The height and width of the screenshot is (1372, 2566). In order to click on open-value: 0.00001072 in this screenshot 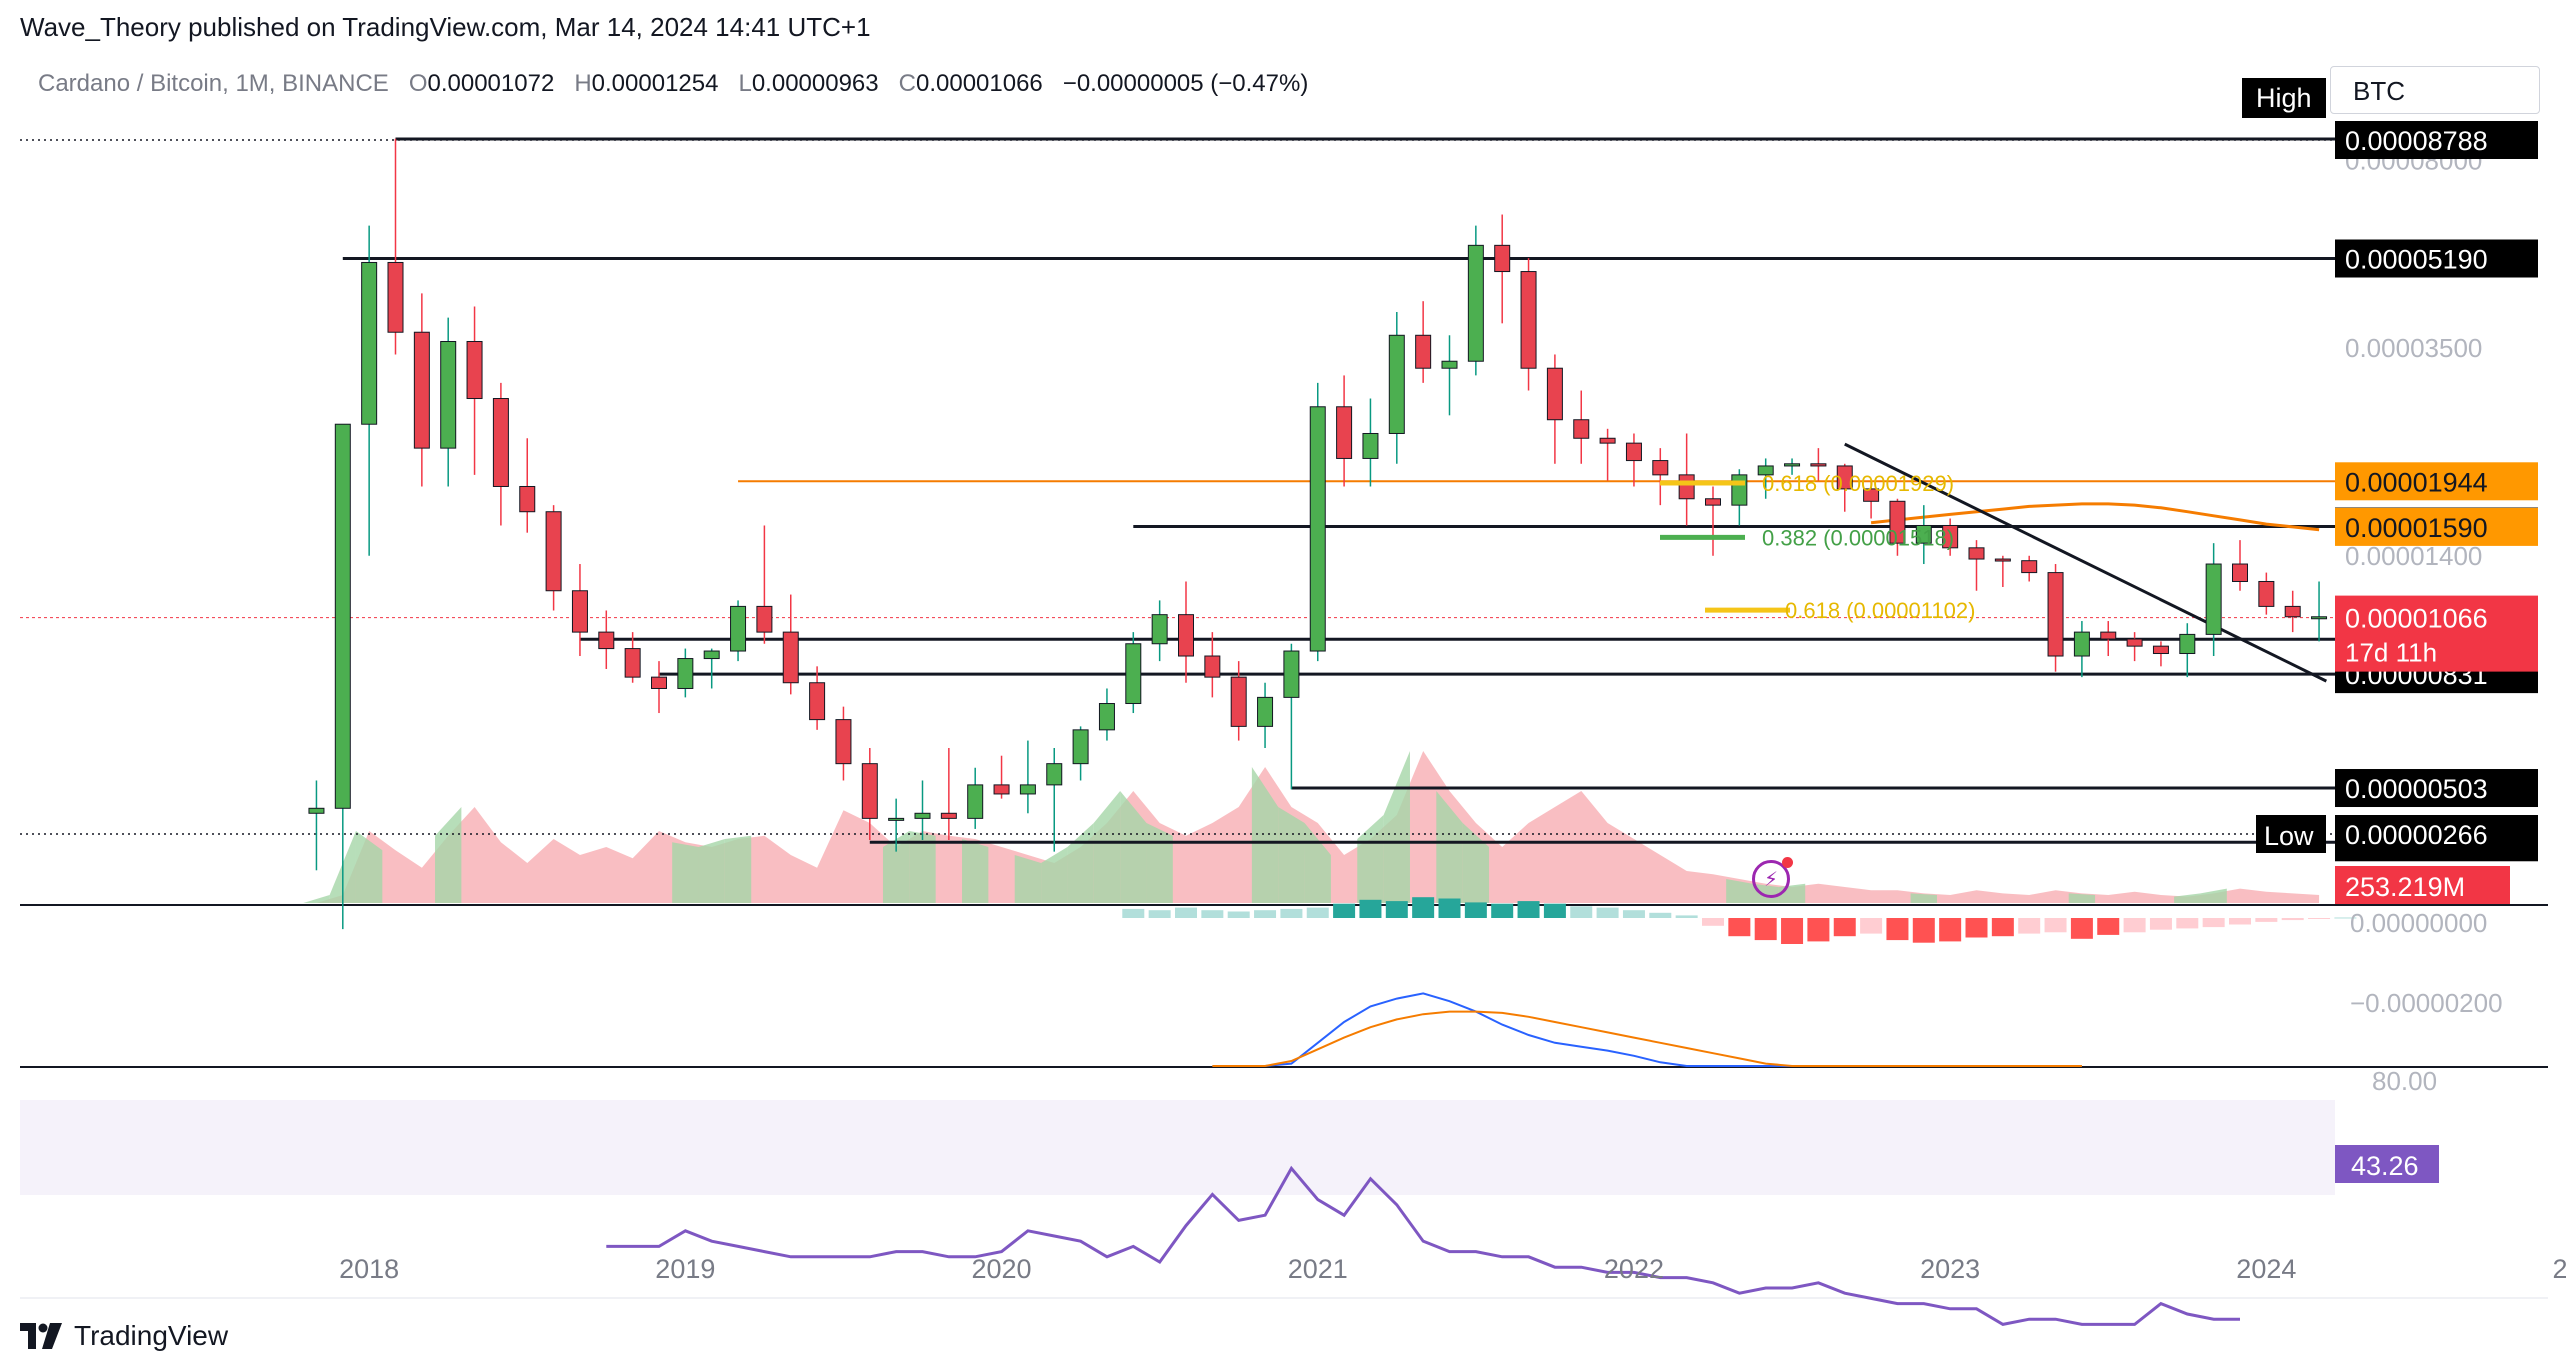, I will do `click(491, 83)`.